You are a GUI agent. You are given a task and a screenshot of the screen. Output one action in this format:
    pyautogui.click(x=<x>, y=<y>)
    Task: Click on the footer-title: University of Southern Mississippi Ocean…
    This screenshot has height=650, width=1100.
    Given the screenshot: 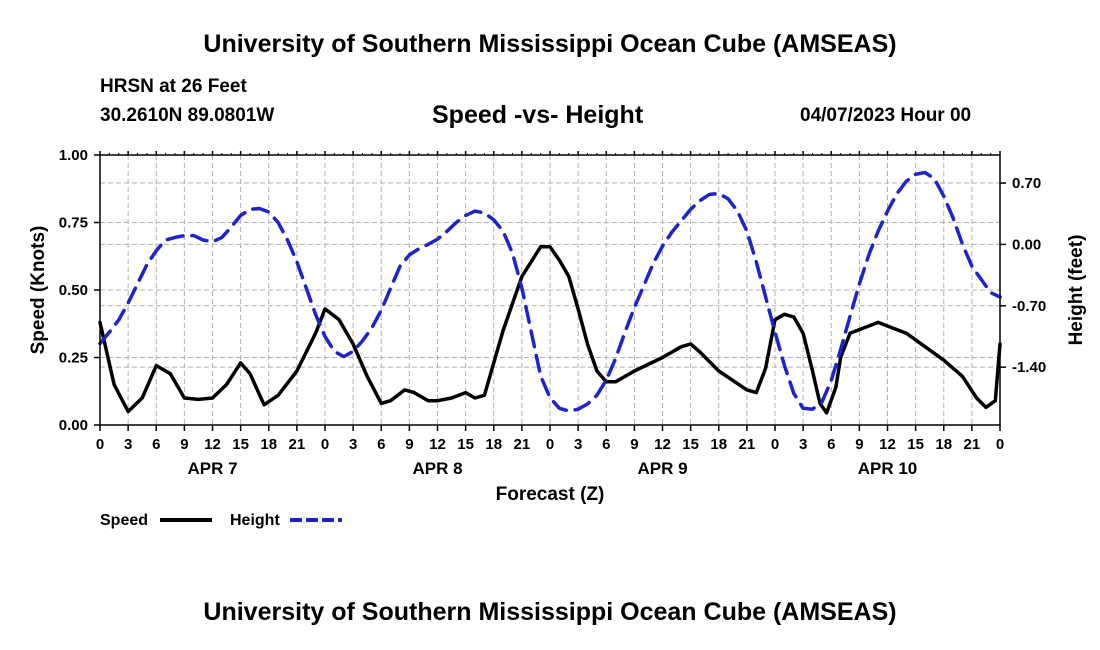 What is the action you would take?
    pyautogui.click(x=550, y=612)
    